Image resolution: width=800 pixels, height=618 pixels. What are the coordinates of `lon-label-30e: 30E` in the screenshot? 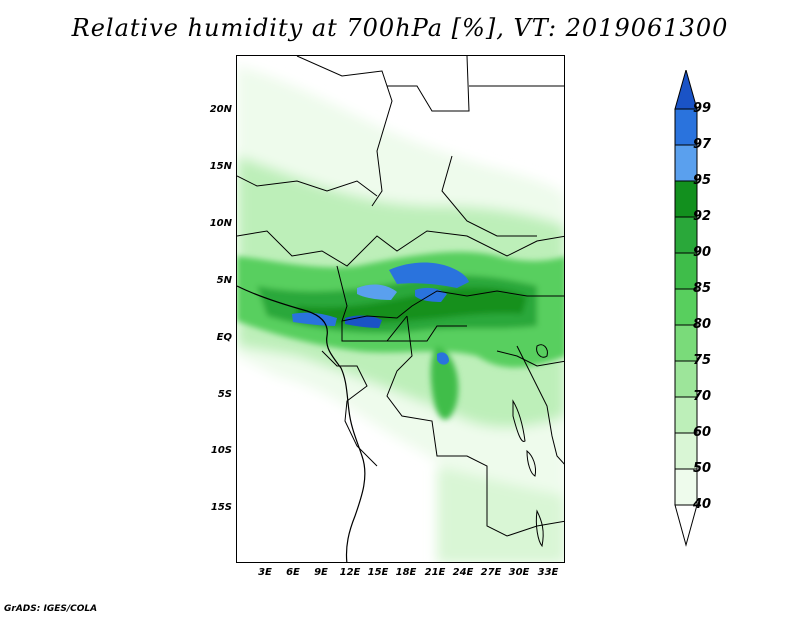 It's located at (519, 572).